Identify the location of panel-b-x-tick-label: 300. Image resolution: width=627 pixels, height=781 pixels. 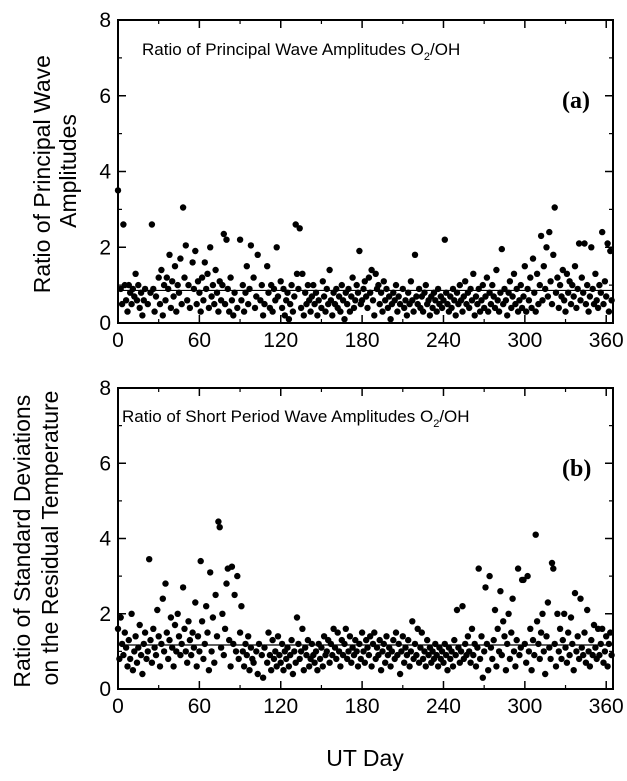
(524, 706).